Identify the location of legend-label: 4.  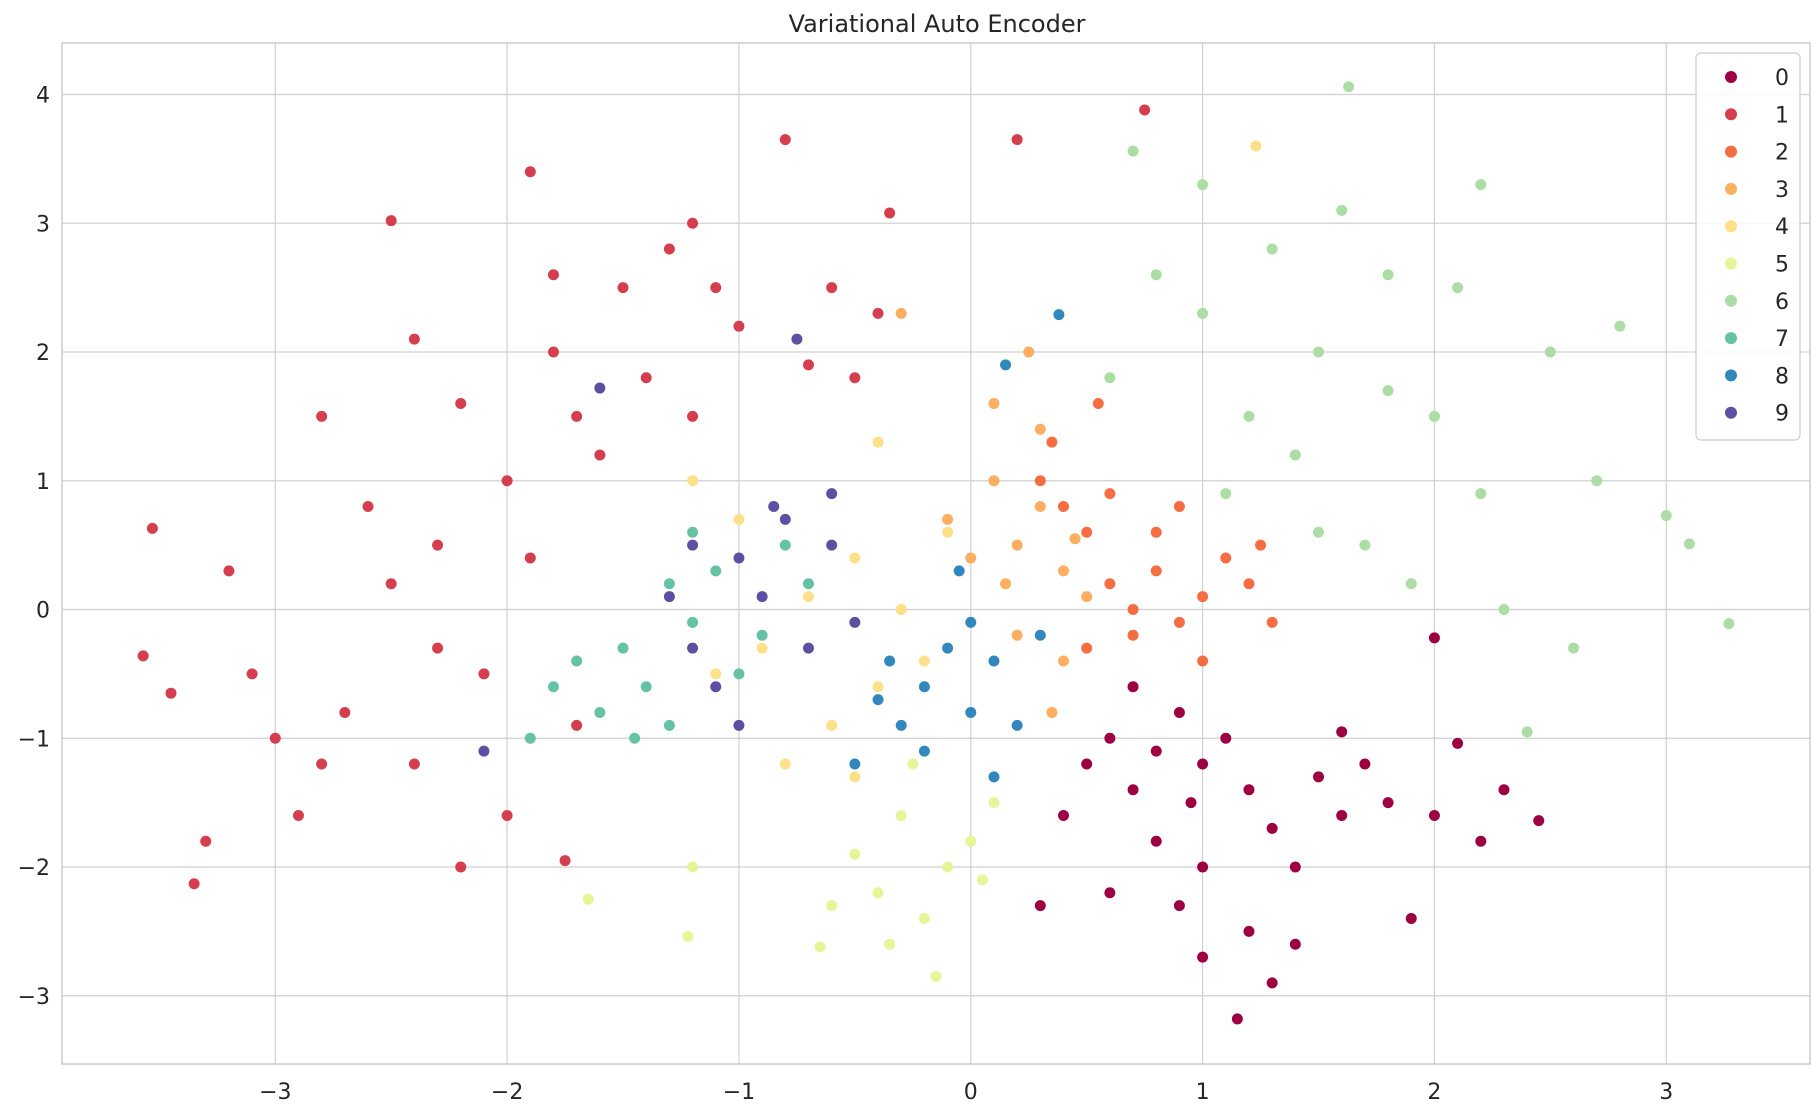
(1782, 227).